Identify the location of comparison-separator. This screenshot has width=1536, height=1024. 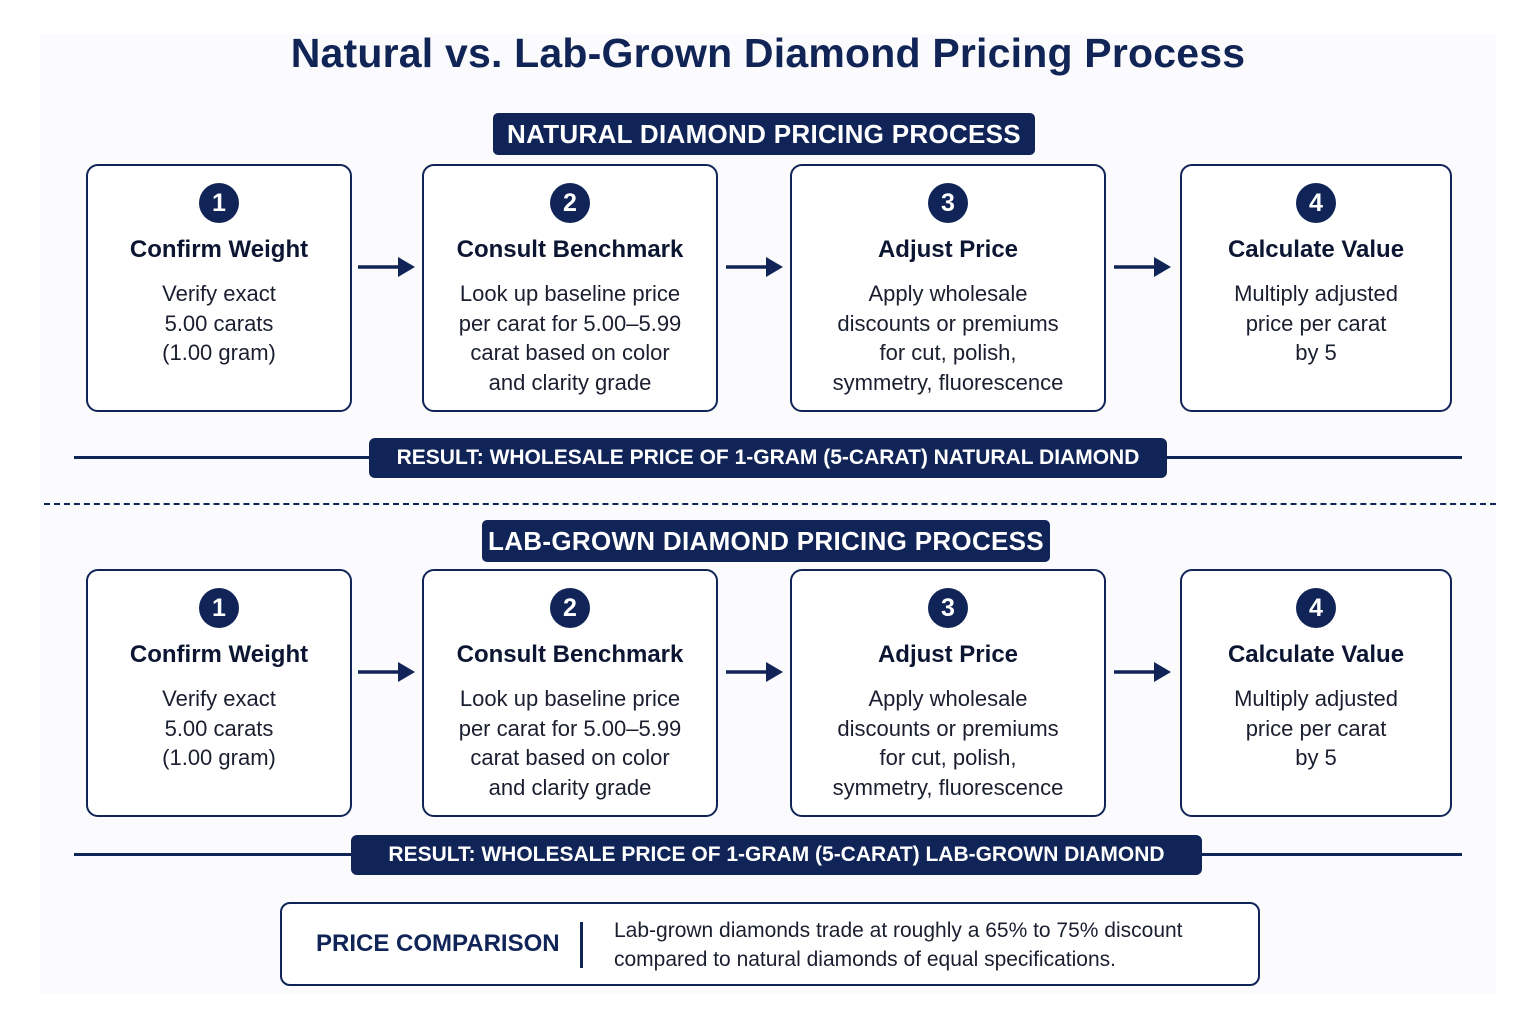
(581, 945).